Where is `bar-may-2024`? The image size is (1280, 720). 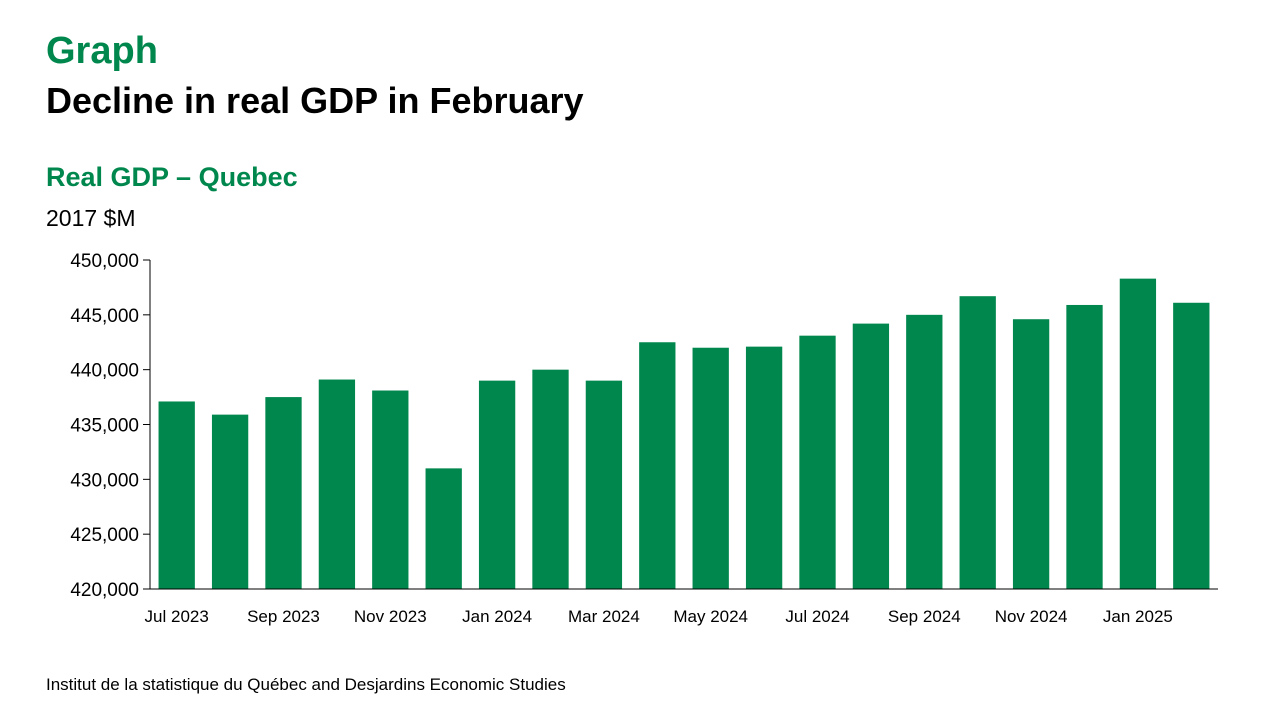 bar-may-2024 is located at coordinates (710, 468).